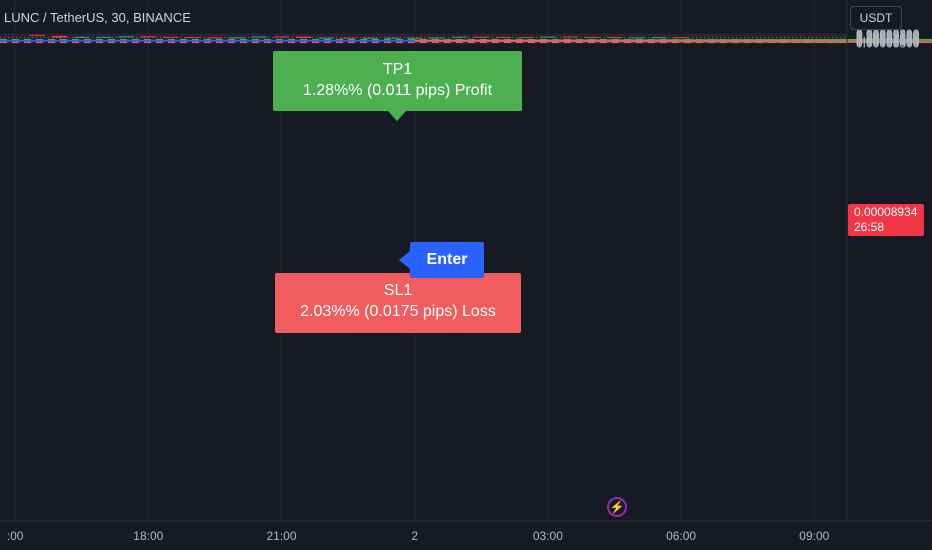 This screenshot has width=932, height=550. What do you see at coordinates (398, 290) in the screenshot?
I see `stop-loss-title: SL1` at bounding box center [398, 290].